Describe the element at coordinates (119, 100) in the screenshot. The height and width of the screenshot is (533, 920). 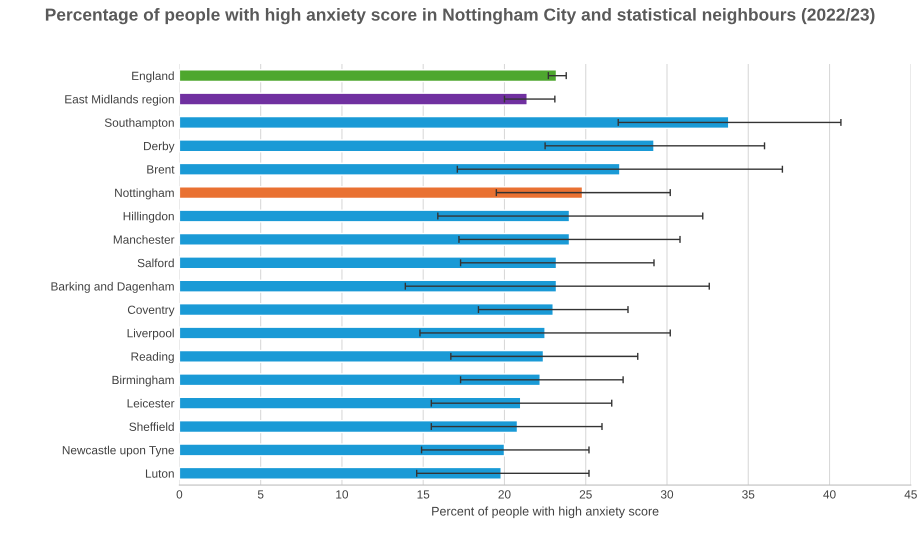
I see `y-tick-label: East Midlands region` at that location.